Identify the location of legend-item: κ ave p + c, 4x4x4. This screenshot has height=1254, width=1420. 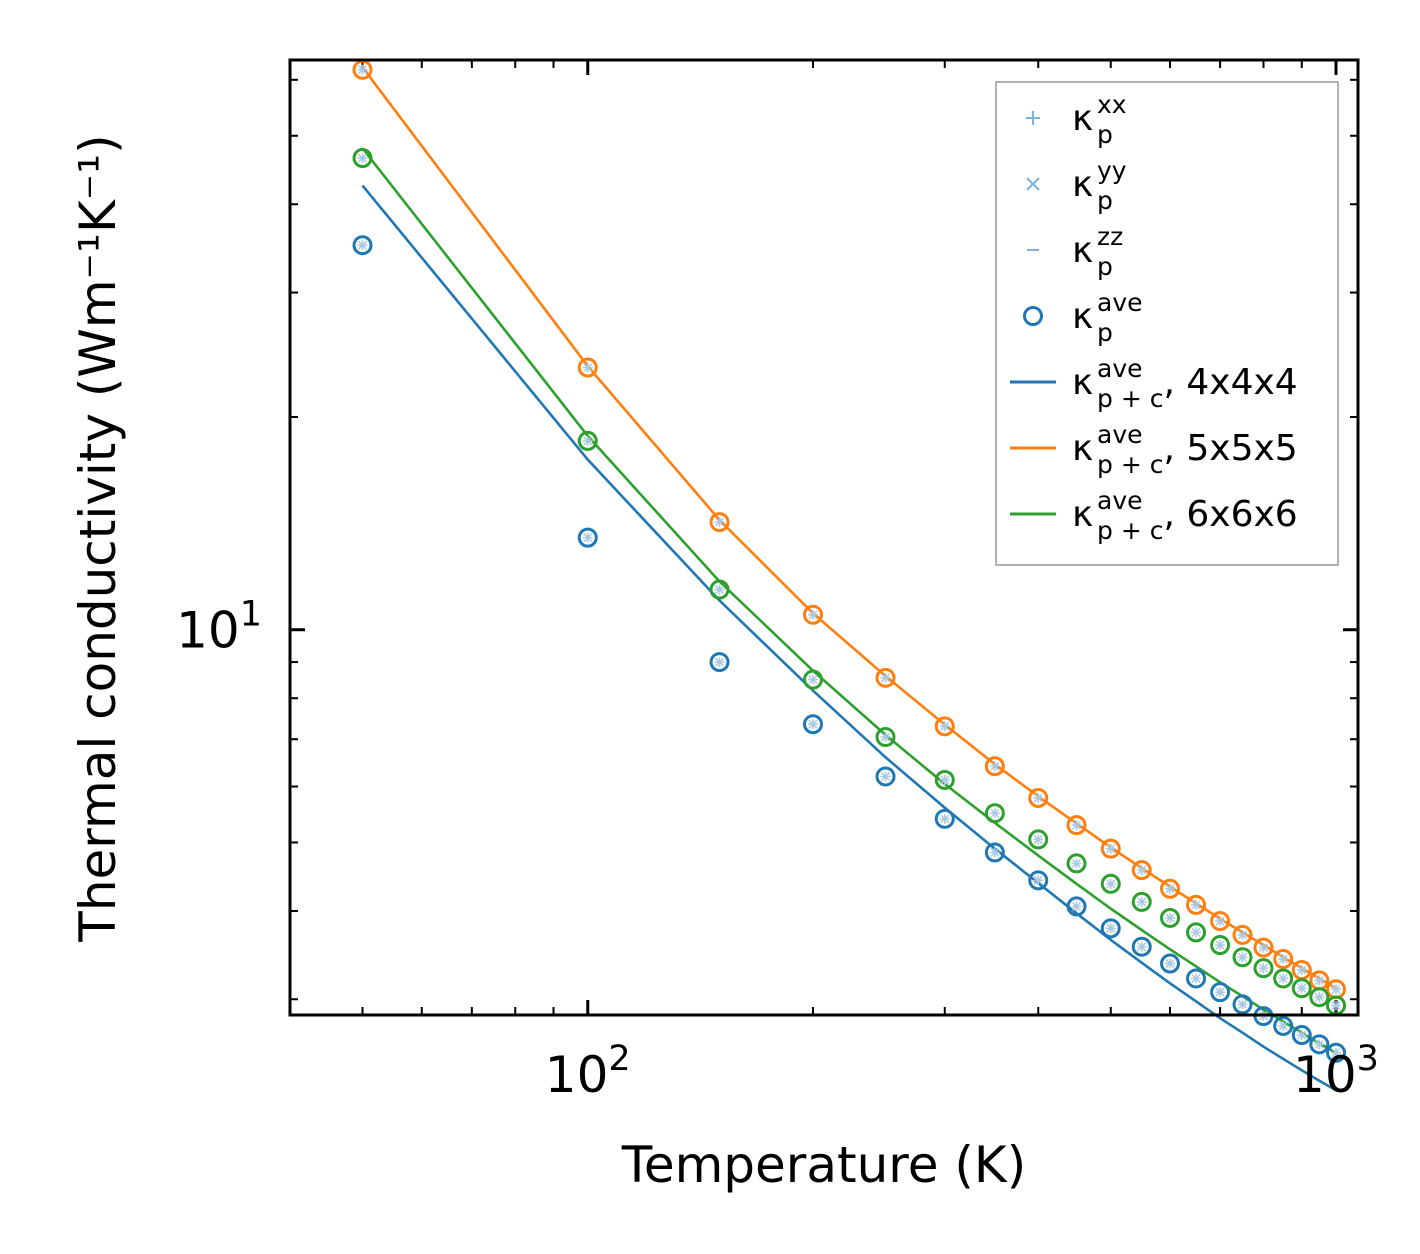
(1154, 383).